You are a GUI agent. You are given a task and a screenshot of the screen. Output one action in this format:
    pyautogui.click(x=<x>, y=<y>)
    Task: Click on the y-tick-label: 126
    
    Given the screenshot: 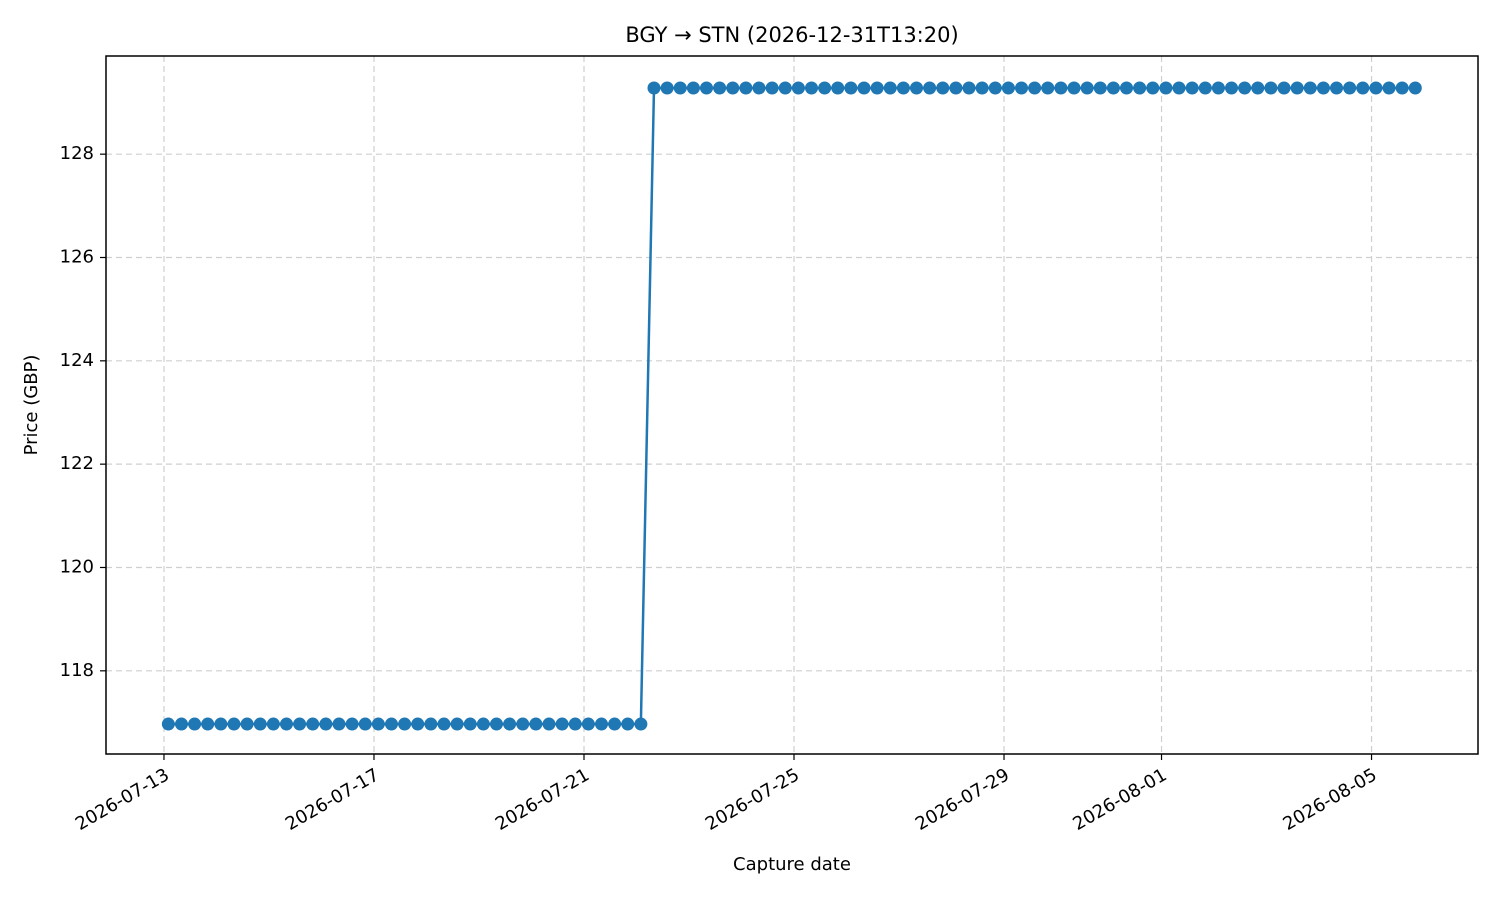 What is the action you would take?
    pyautogui.click(x=77, y=256)
    